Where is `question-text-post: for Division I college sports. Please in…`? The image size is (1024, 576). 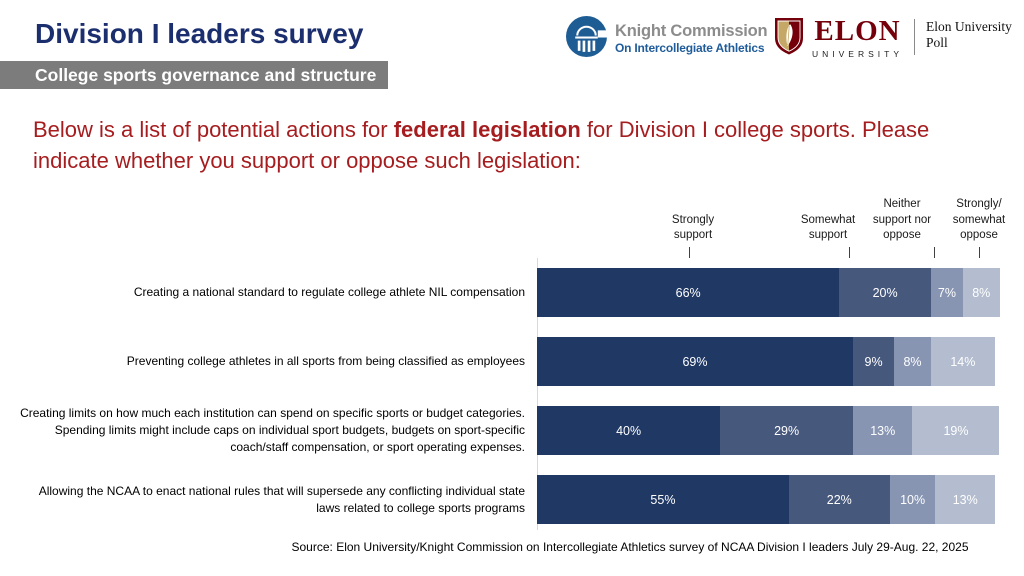 question-text-post: for Division I college sports. Please in… is located at coordinates (481, 145).